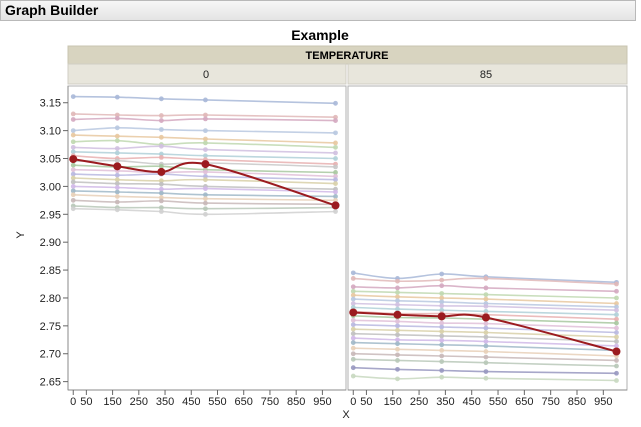 The image size is (641, 427). Describe the element at coordinates (206, 75) in the screenshot. I see `facet-label-0: 0` at that location.